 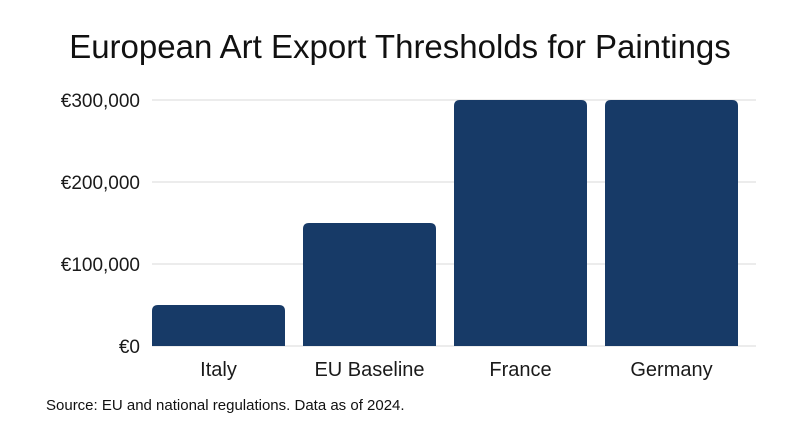 What do you see at coordinates (100, 101) in the screenshot?
I see `y-tick-label: €300,000` at bounding box center [100, 101].